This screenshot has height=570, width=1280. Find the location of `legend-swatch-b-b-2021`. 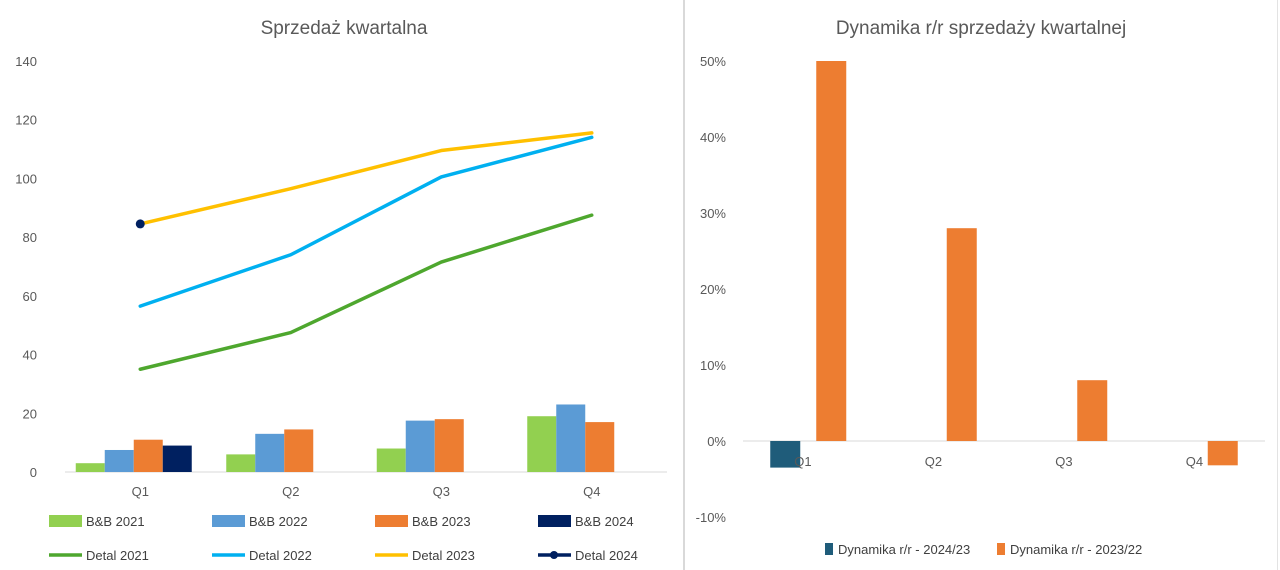

legend-swatch-b-b-2021 is located at coordinates (65, 521).